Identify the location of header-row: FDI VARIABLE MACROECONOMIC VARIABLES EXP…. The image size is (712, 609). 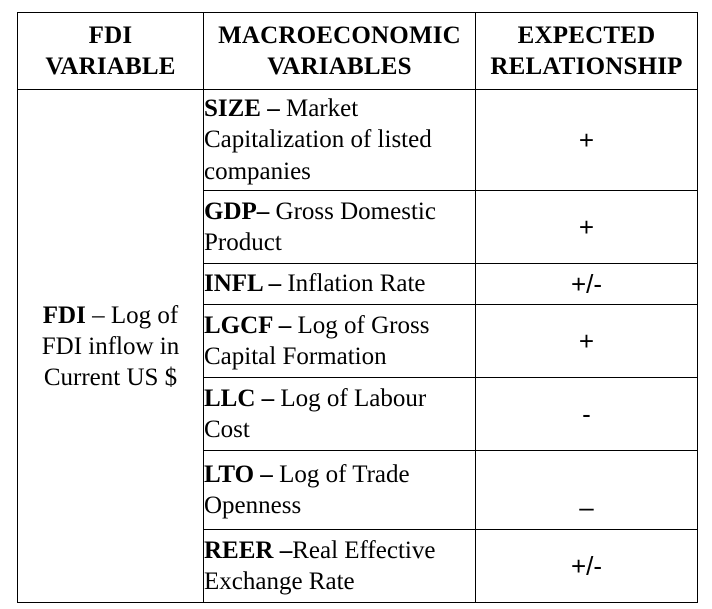
(357, 51).